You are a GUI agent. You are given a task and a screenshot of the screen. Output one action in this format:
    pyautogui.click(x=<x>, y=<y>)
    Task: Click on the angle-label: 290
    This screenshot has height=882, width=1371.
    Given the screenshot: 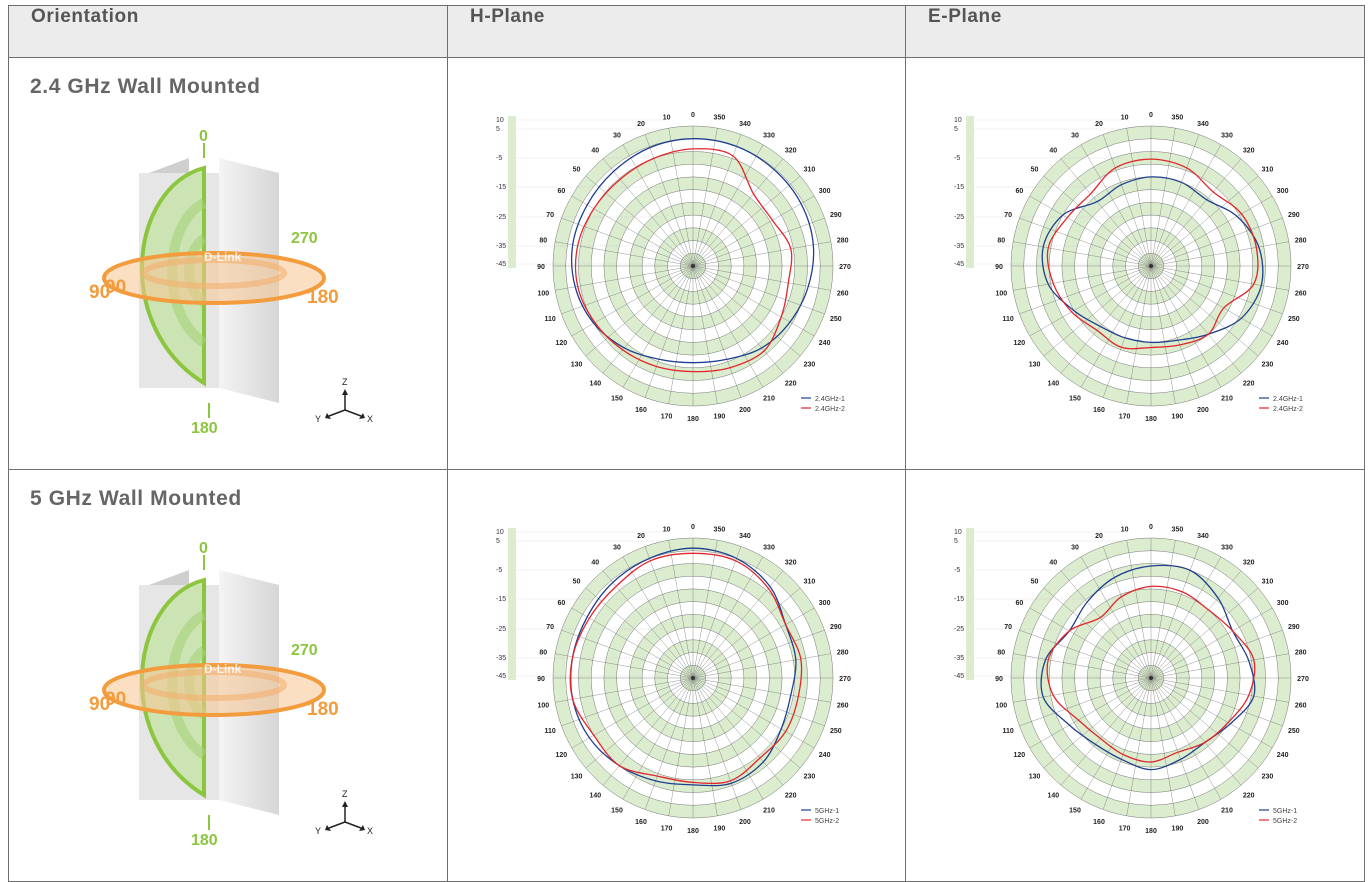 What is the action you would take?
    pyautogui.click(x=1294, y=627)
    